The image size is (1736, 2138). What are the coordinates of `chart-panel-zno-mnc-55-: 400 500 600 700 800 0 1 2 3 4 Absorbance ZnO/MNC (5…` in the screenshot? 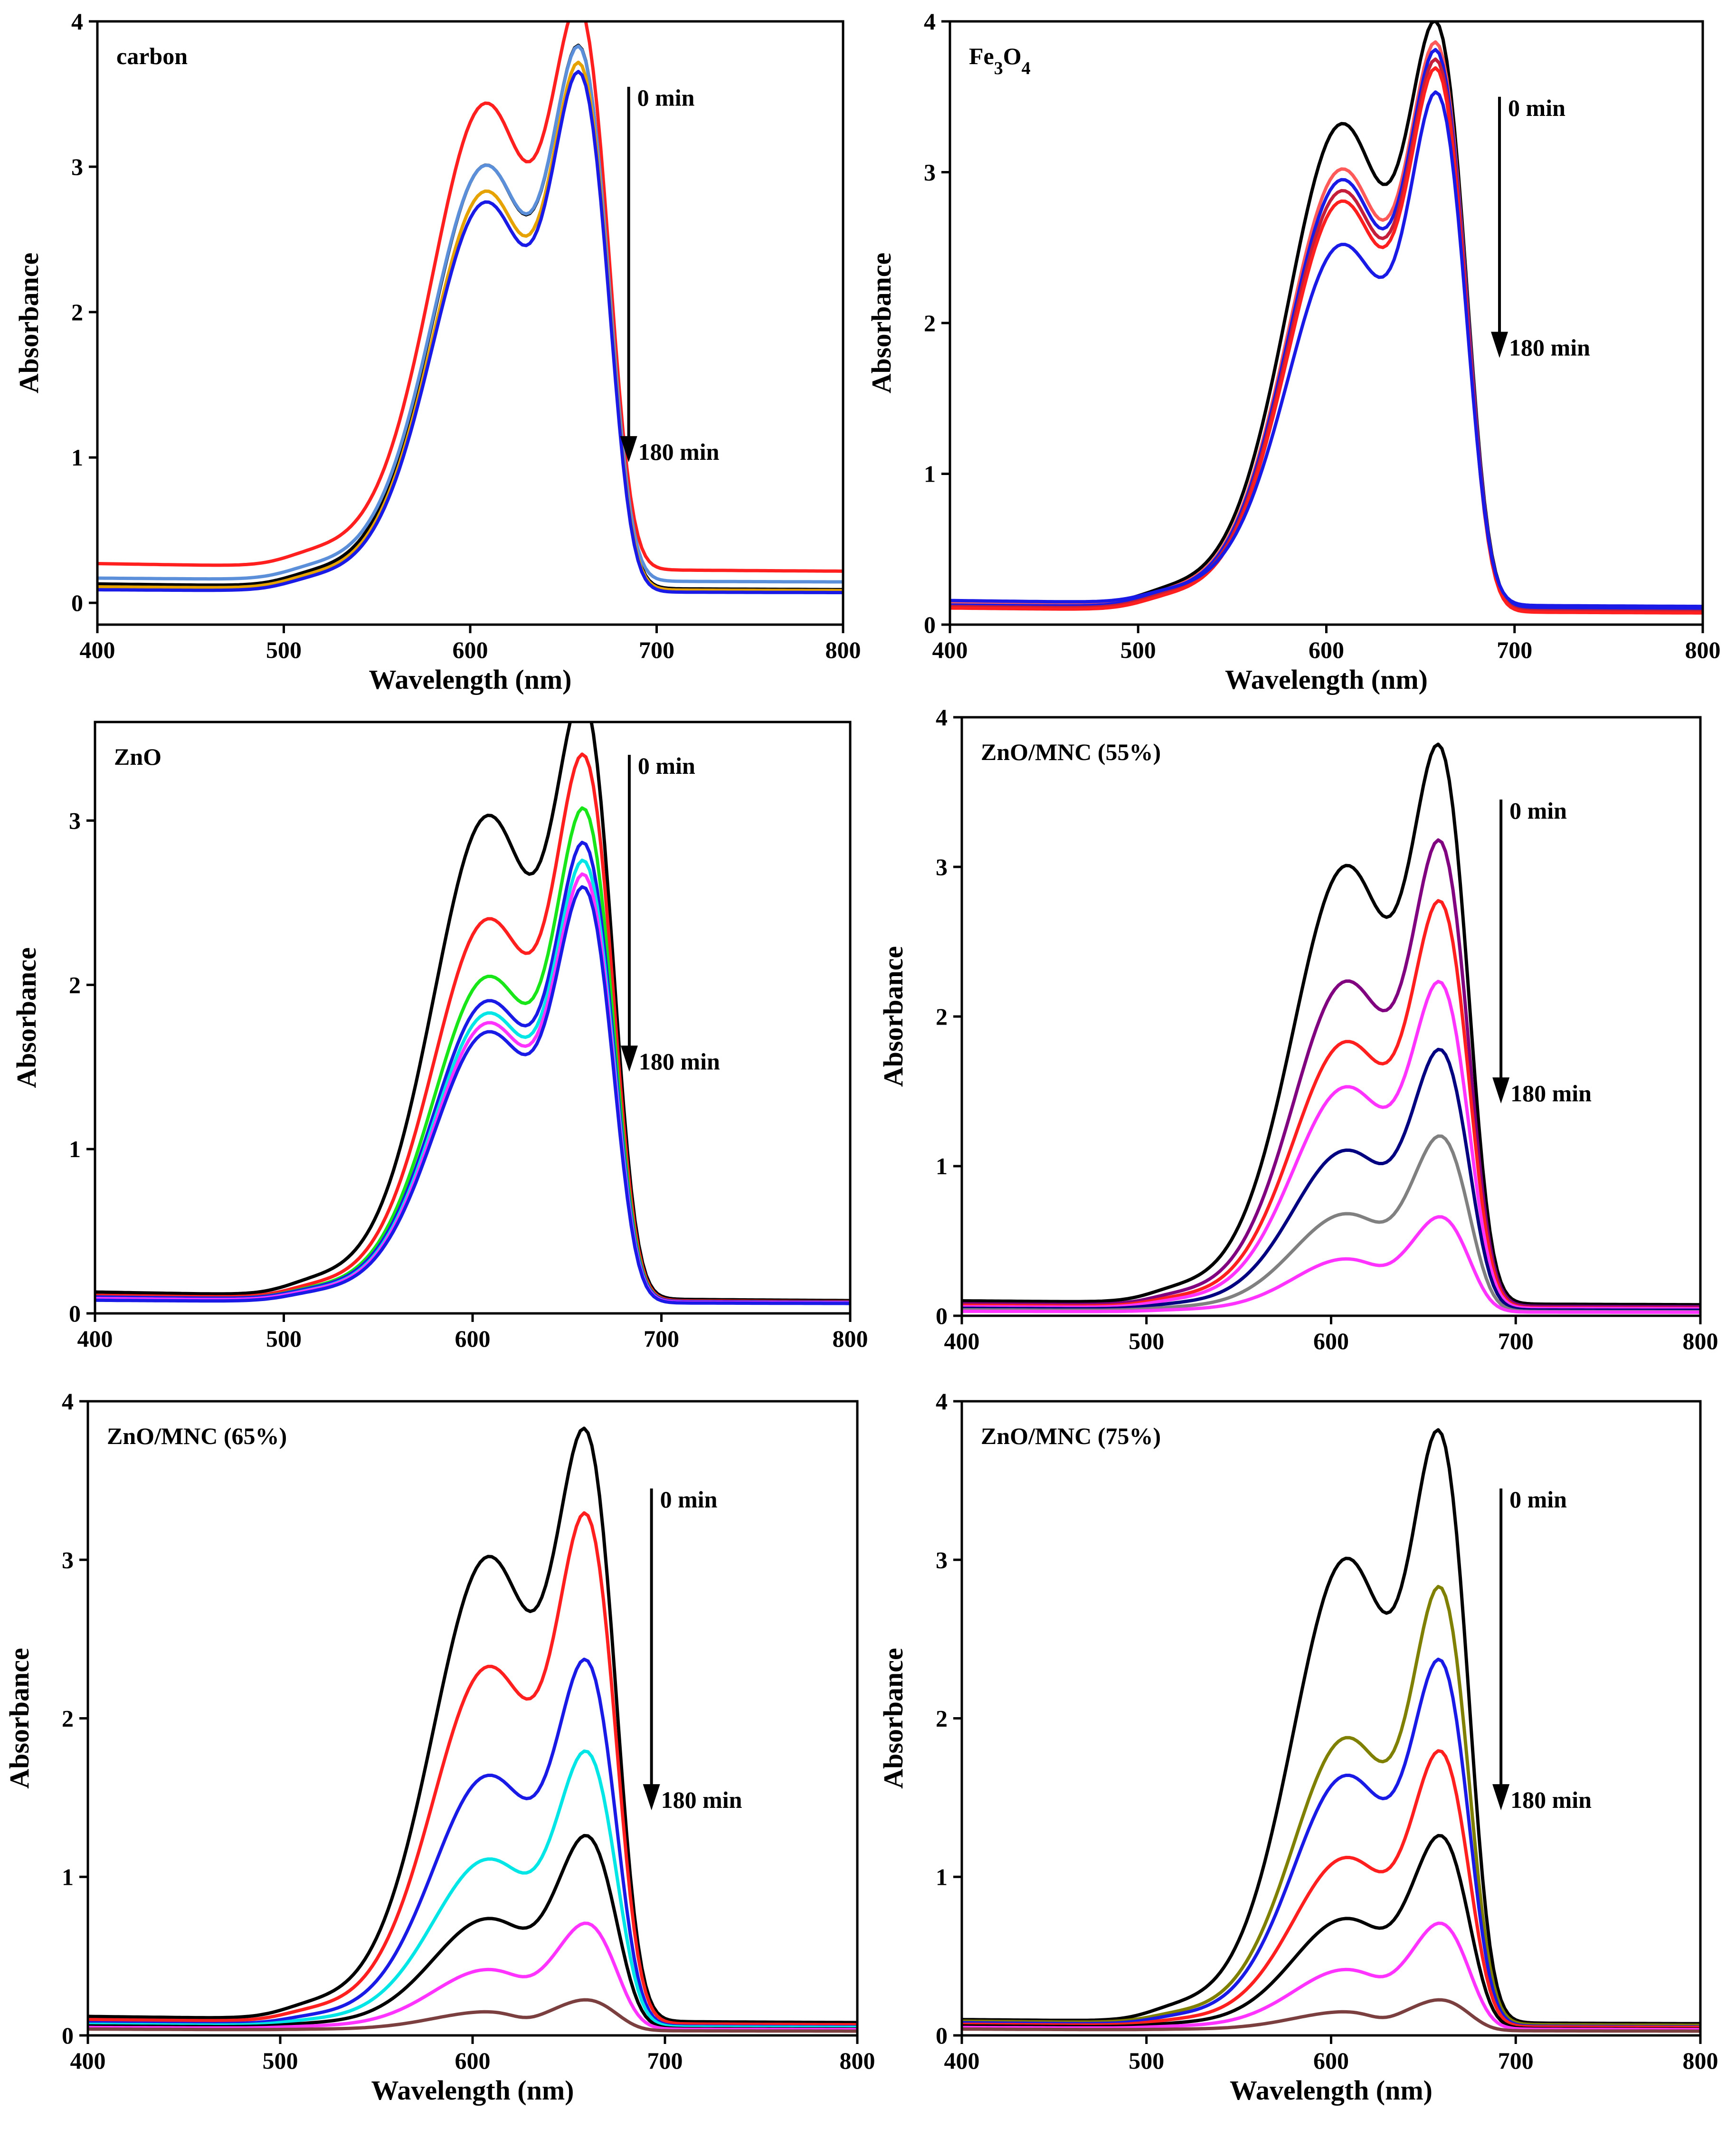 It's located at (1298, 1029).